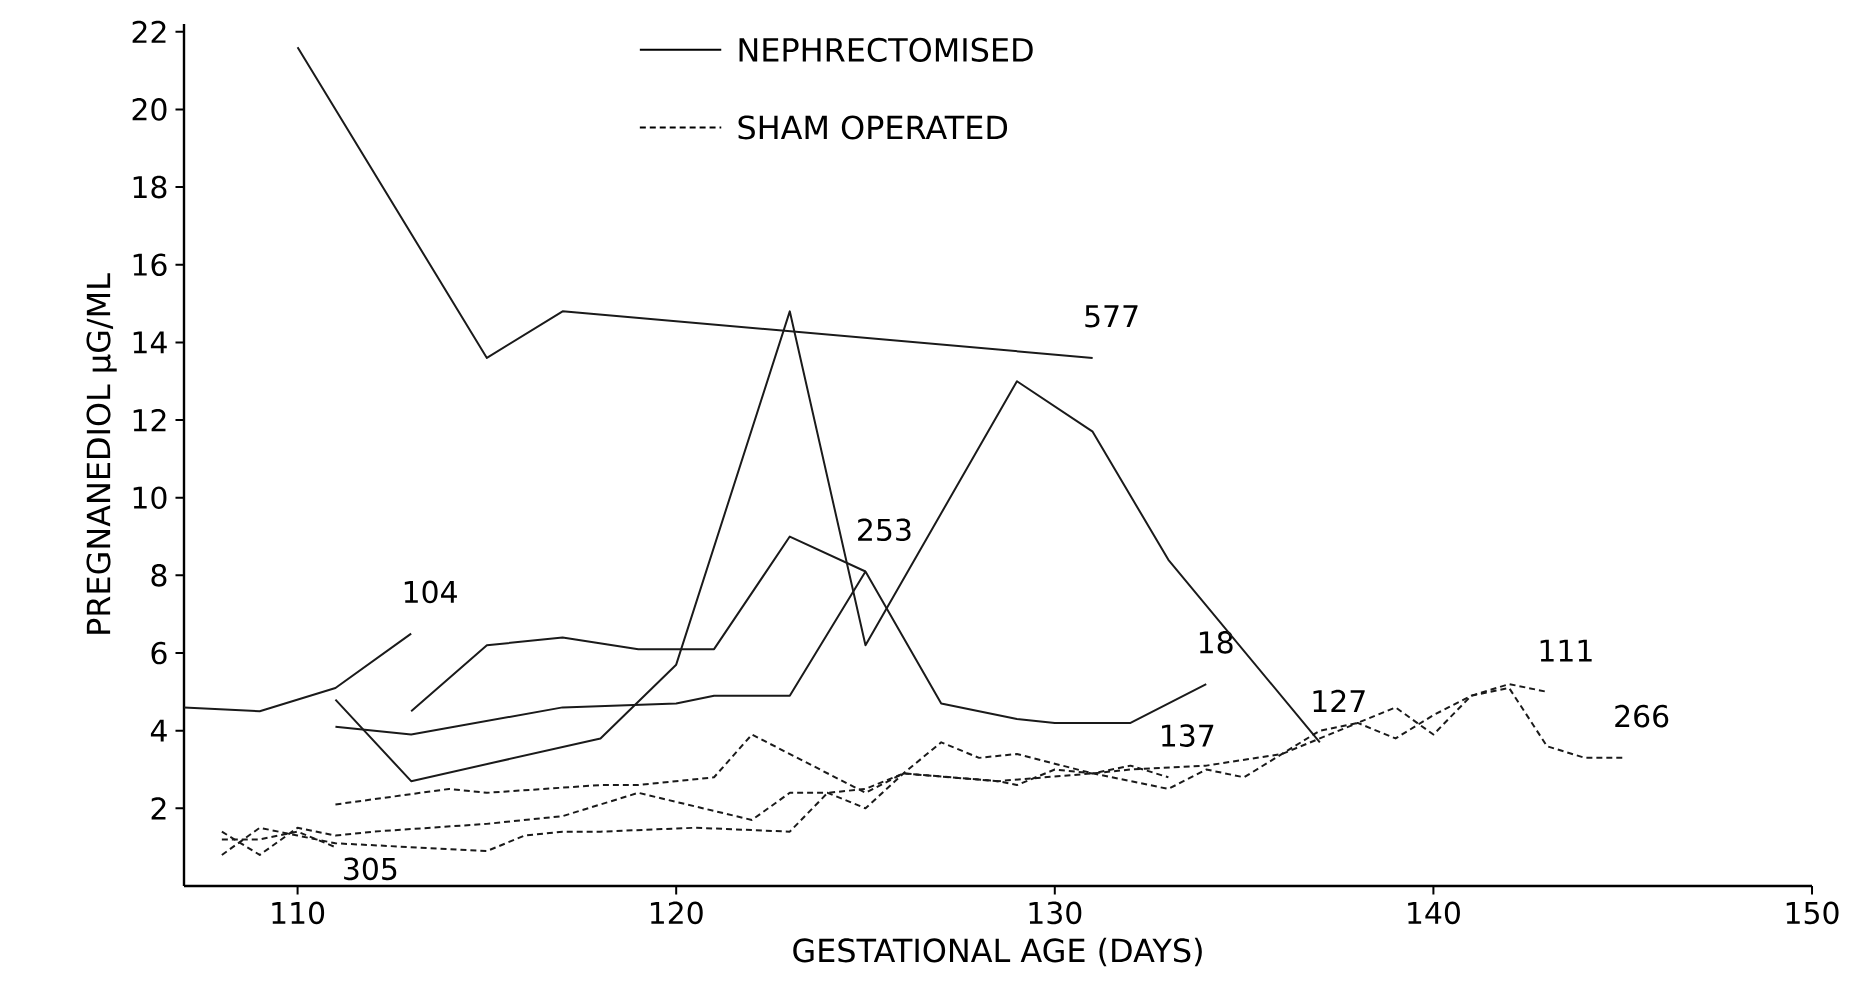 The height and width of the screenshot is (1004, 1858). I want to click on annotation: SHAM OPERATED, so click(873, 127).